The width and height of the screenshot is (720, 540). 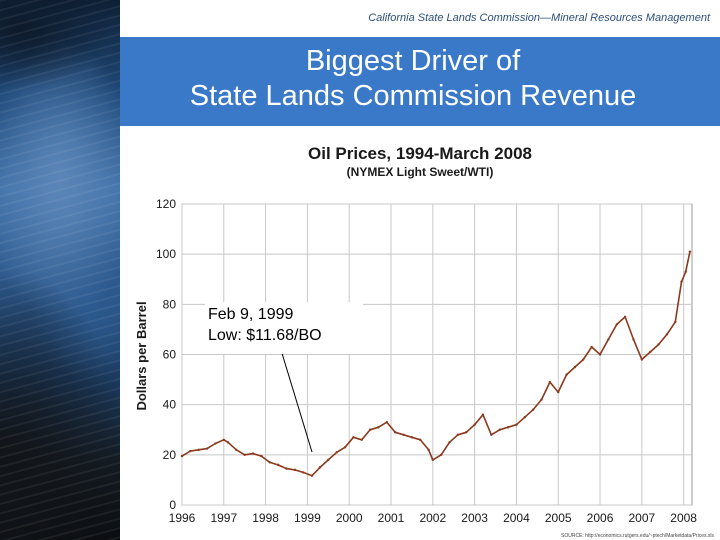 What do you see at coordinates (474, 518) in the screenshot?
I see `x-tick-label: 2003` at bounding box center [474, 518].